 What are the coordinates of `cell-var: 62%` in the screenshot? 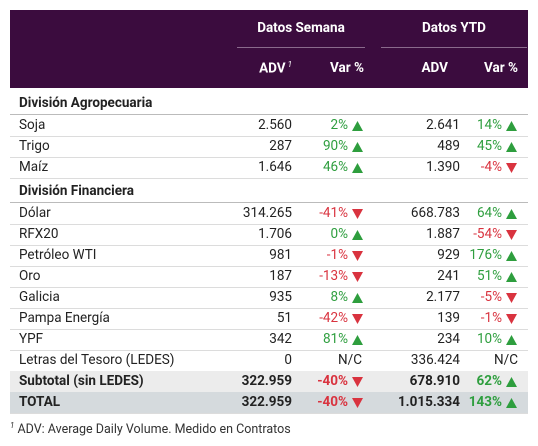 It's located at (489, 381).